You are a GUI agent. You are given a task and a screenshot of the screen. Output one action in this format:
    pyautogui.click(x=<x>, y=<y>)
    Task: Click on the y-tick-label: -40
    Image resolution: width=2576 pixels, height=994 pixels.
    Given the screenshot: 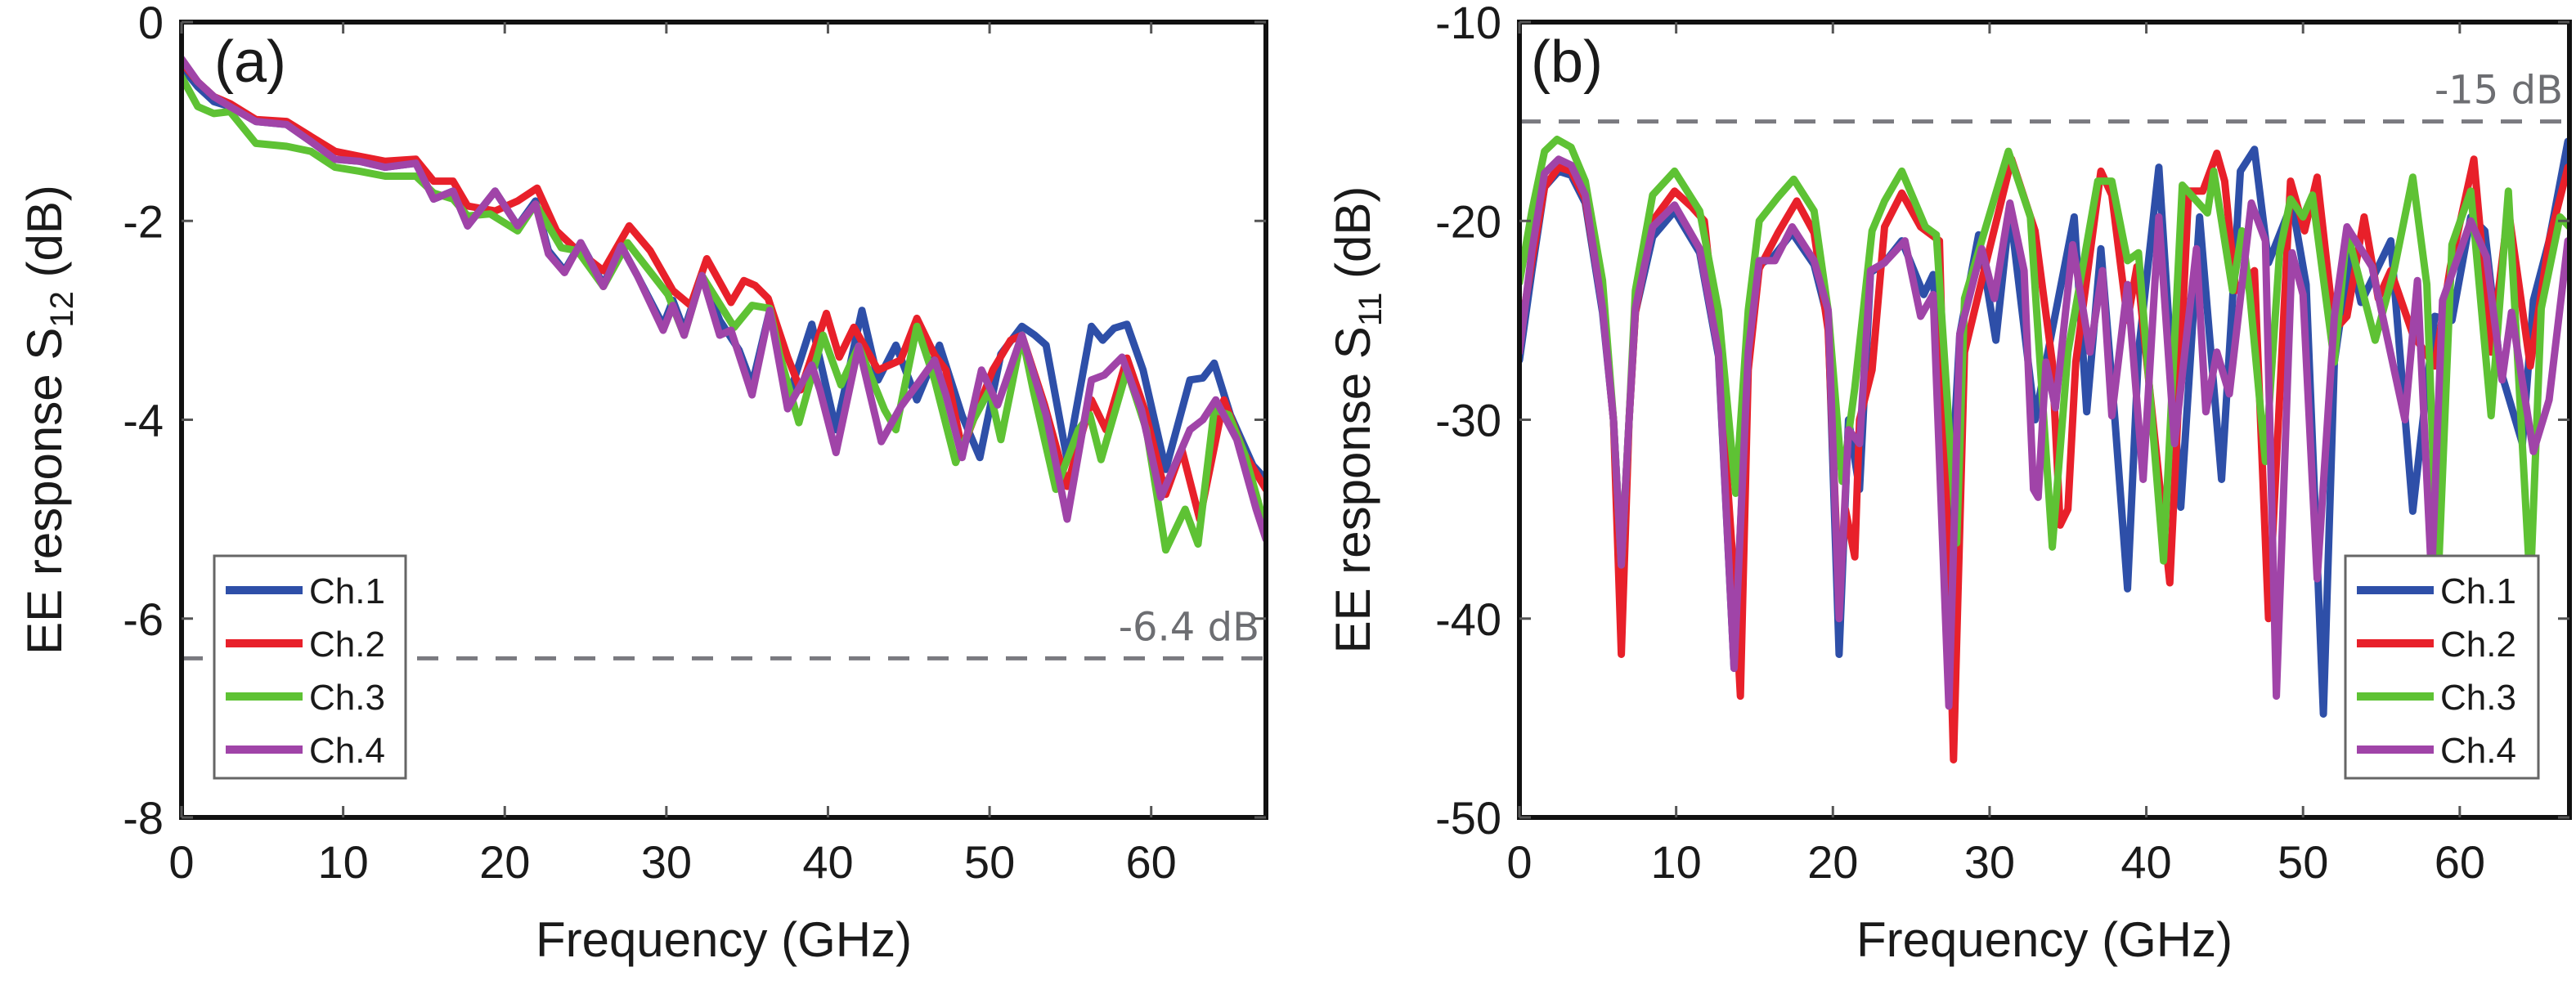 What is the action you would take?
    pyautogui.click(x=1468, y=619)
    